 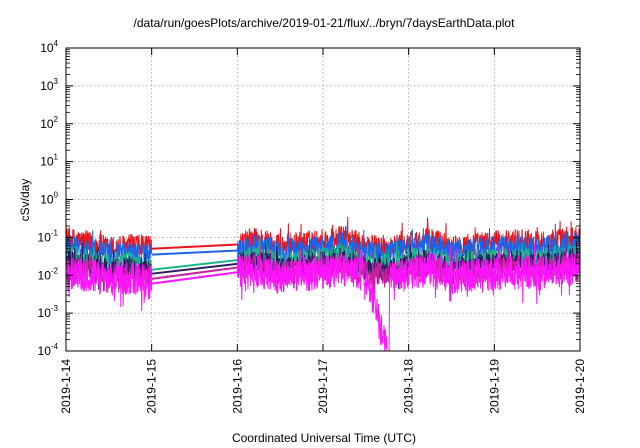 What do you see at coordinates (49, 123) in the screenshot?
I see `y-tick-label: 10²` at bounding box center [49, 123].